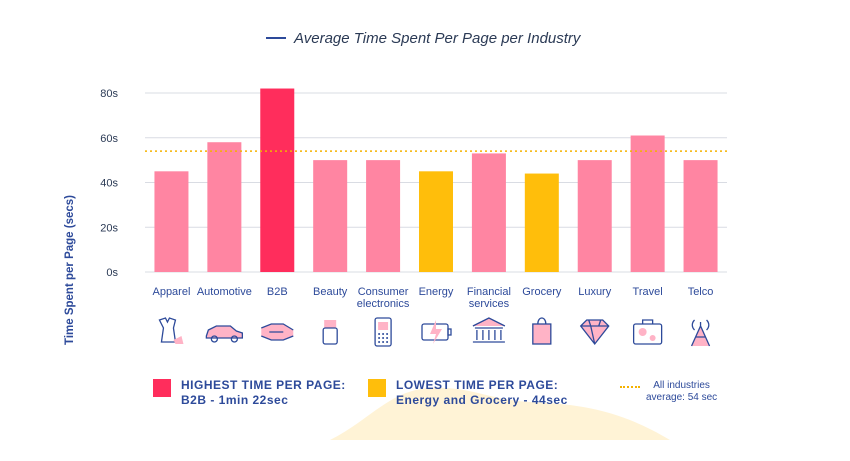 The height and width of the screenshot is (461, 850). I want to click on legend-highest-detail: B2B - 1min 22sec, so click(235, 400).